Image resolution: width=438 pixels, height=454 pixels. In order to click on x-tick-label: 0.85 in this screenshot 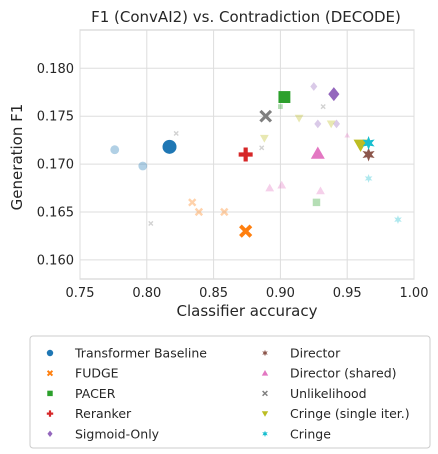, I will do `click(213, 293)`.